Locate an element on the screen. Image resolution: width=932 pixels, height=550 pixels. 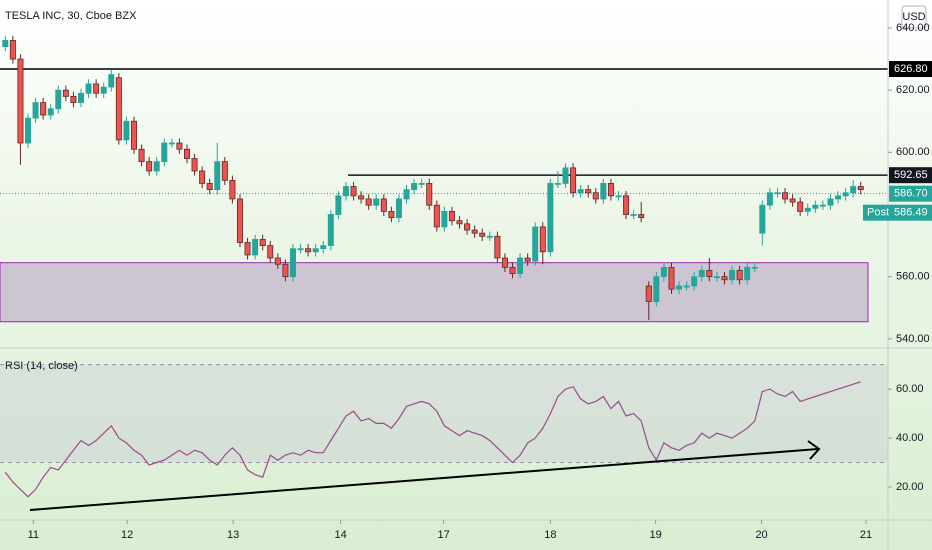
y-tick-label: 540.00 is located at coordinates (913, 339).